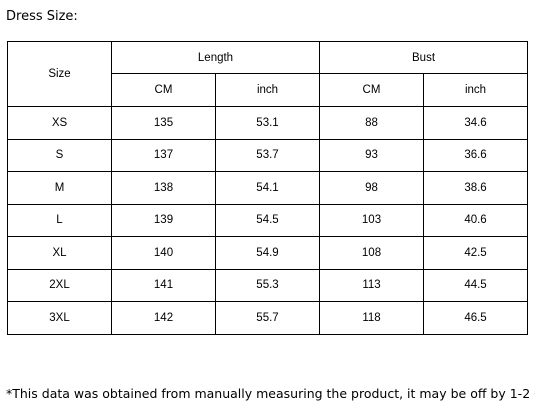 This screenshot has height=415, width=535. Describe the element at coordinates (371, 123) in the screenshot. I see `bust-cm-cell: 88` at that location.